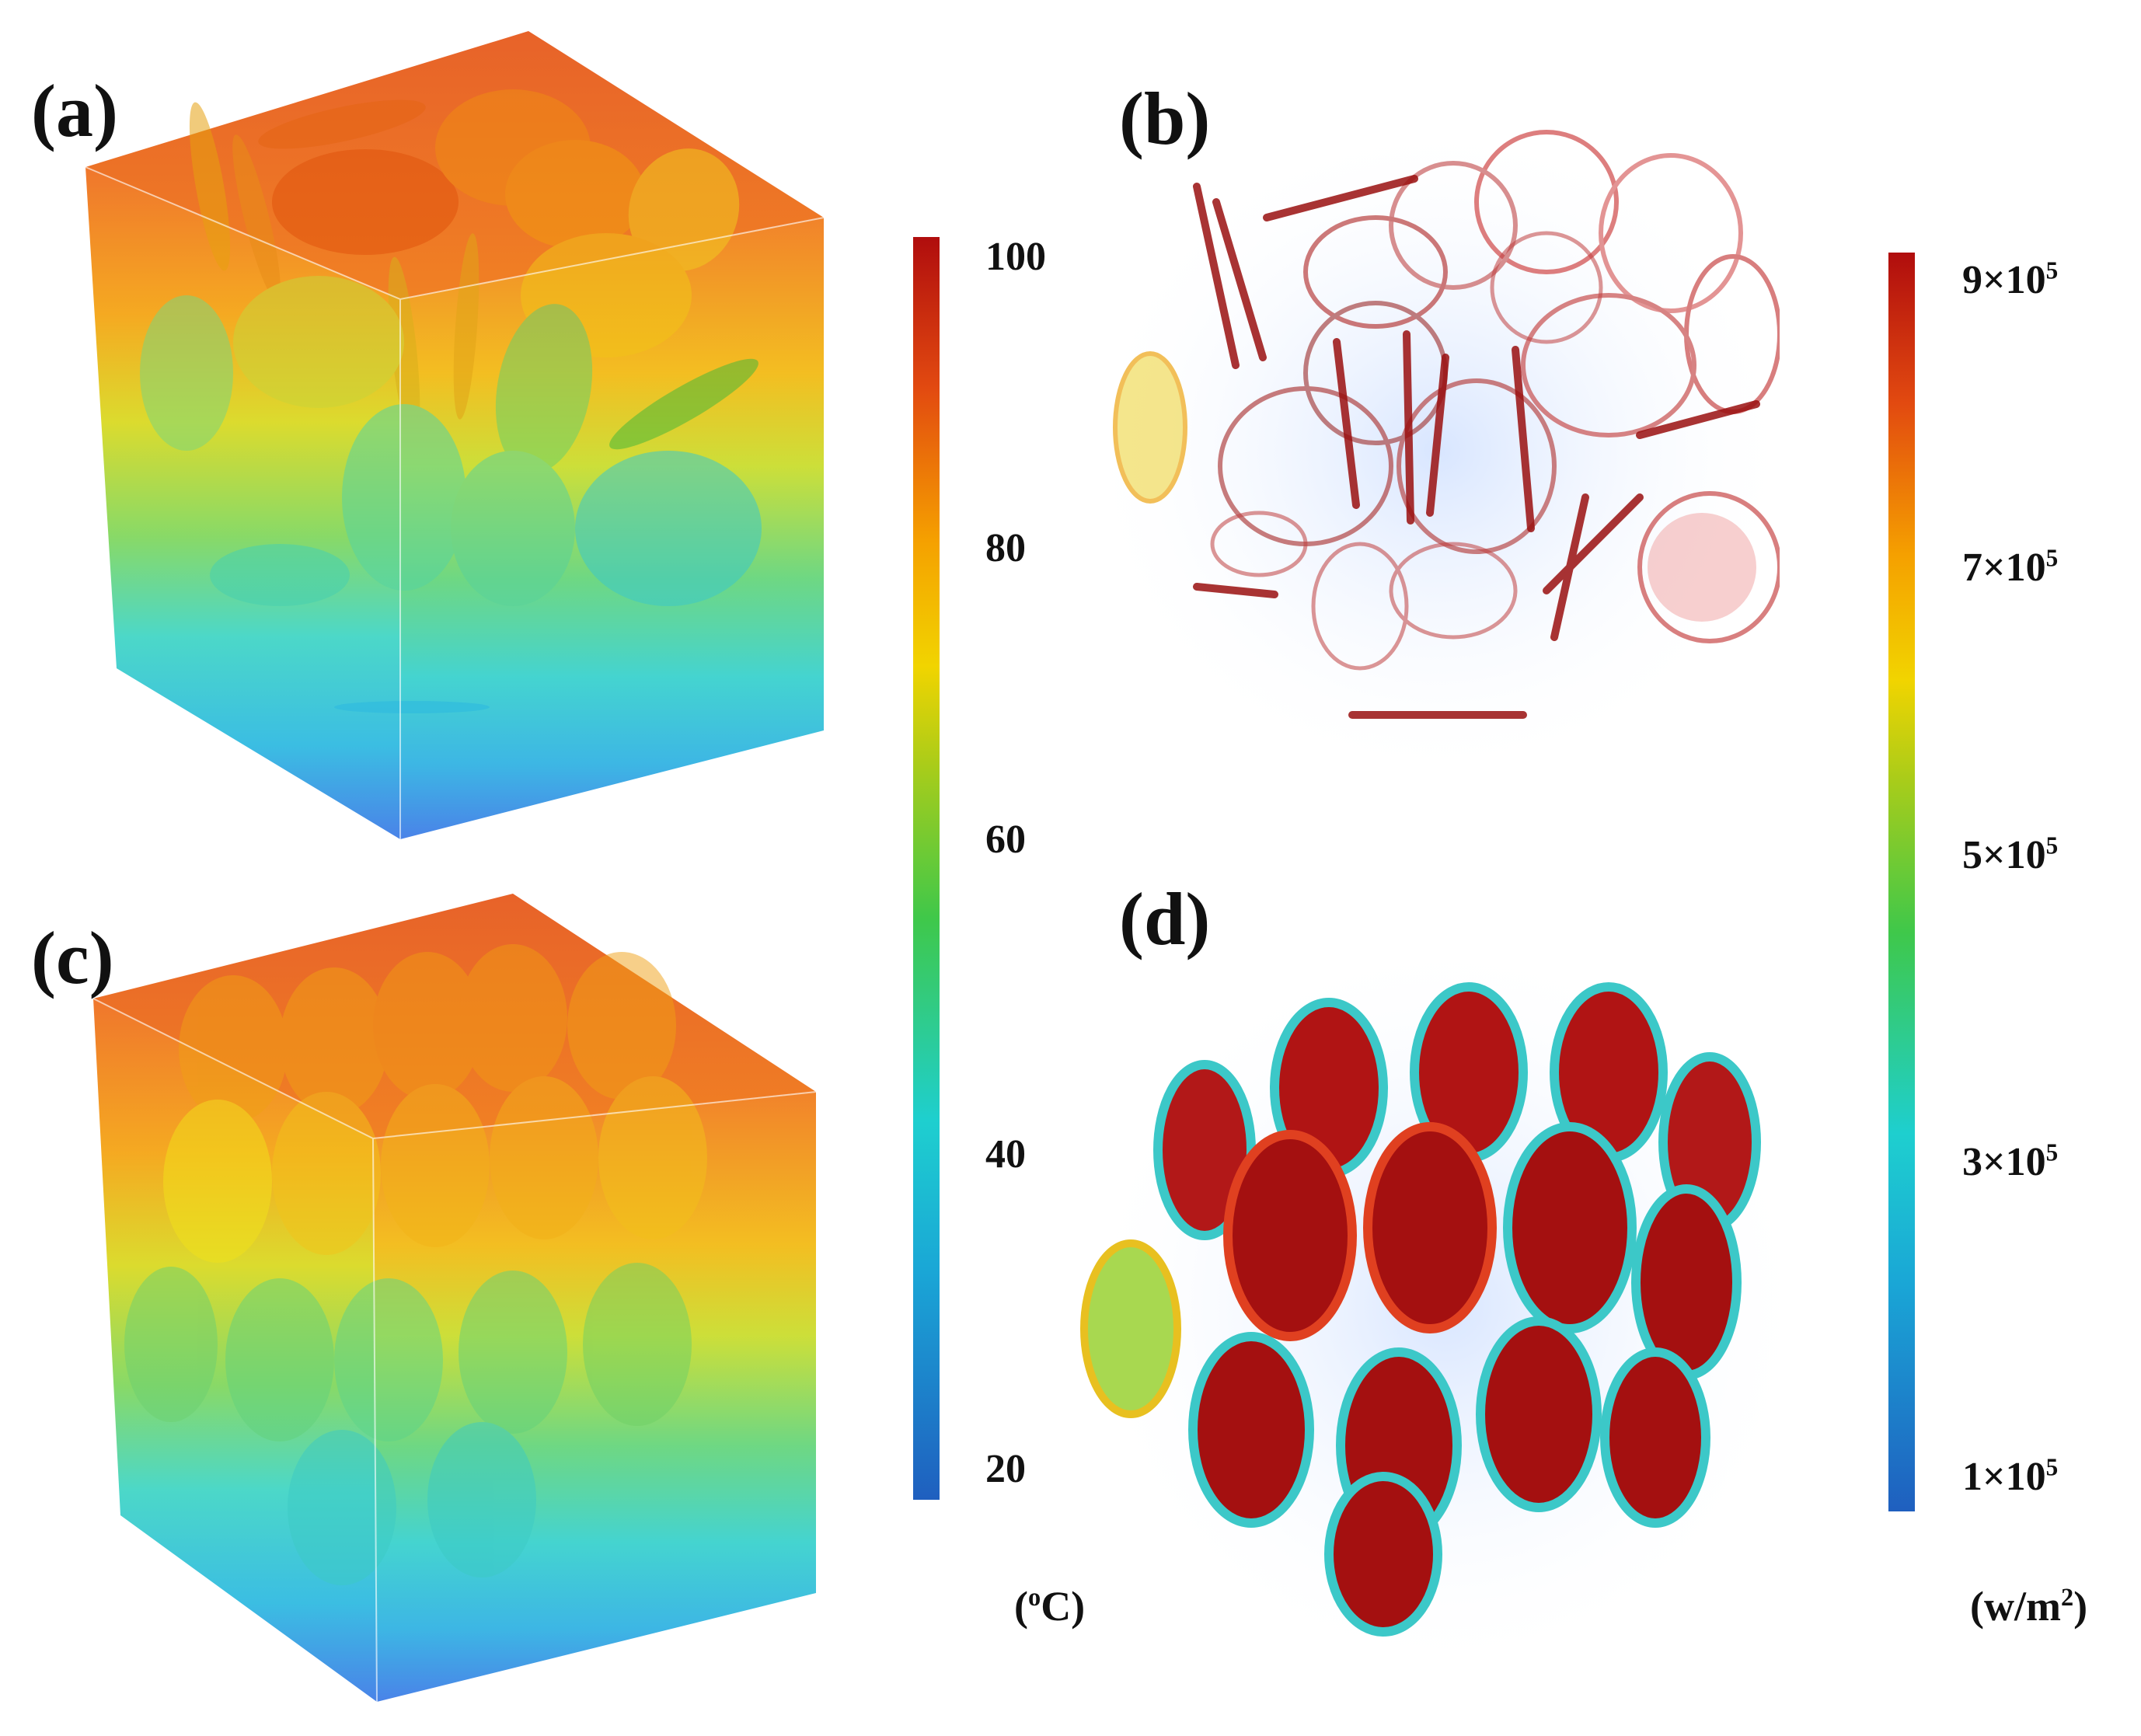  What do you see at coordinates (2029, 1607) in the screenshot?
I see `heatflux-unit: (w/m2)` at bounding box center [2029, 1607].